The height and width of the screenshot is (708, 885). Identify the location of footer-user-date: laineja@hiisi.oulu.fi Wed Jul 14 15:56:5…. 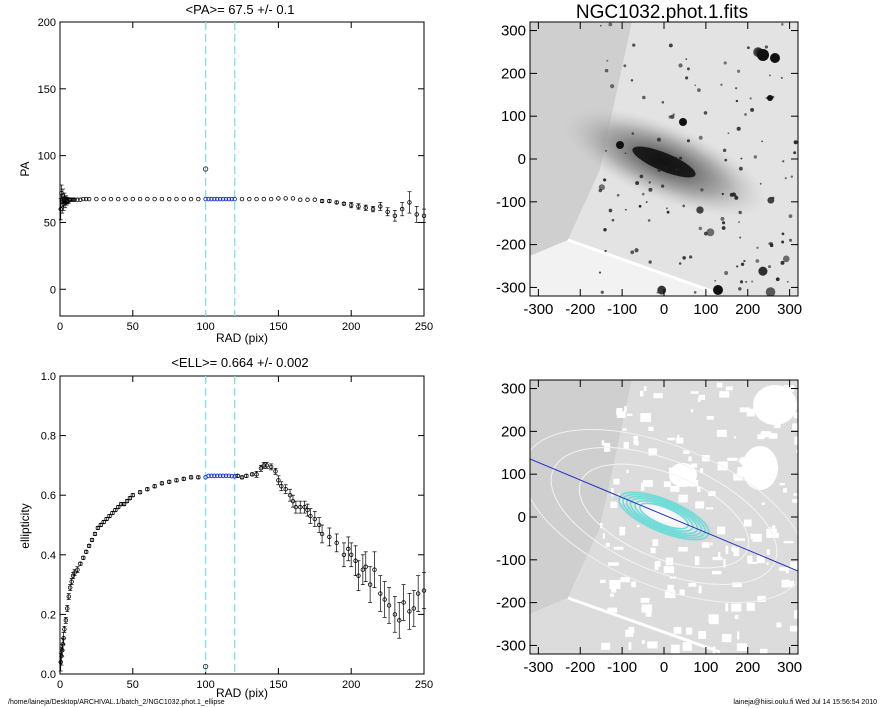
(805, 702).